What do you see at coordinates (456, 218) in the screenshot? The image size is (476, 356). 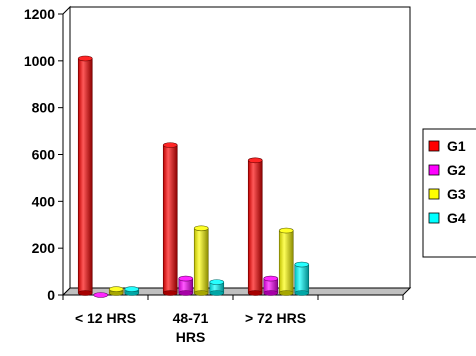 I see `legend-label: G4` at bounding box center [456, 218].